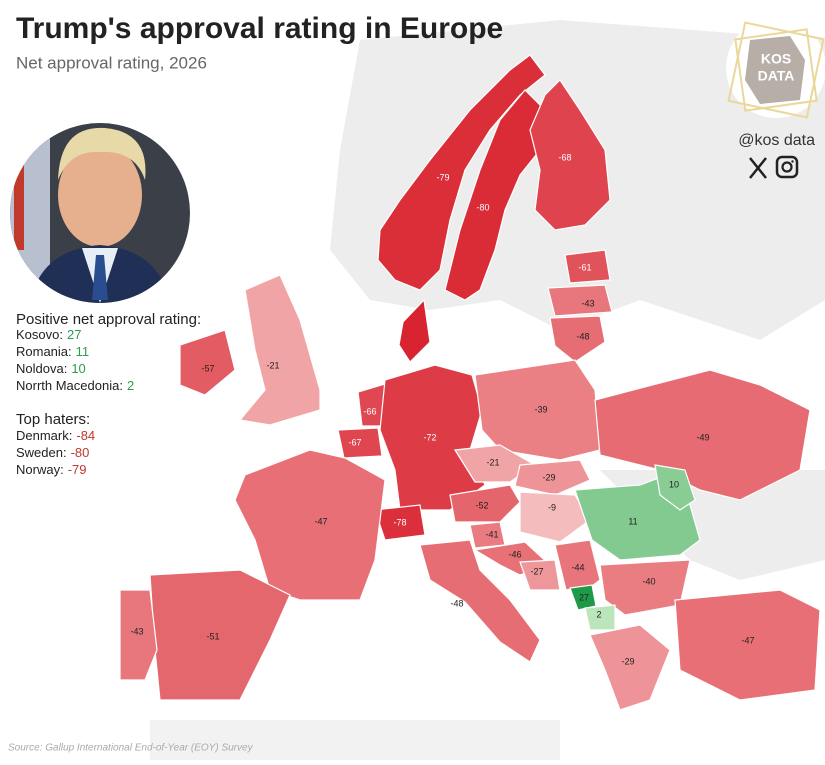 This screenshot has height=765, width=825. Describe the element at coordinates (259, 28) in the screenshot. I see `title: Trump's approval rating in Europe` at that location.